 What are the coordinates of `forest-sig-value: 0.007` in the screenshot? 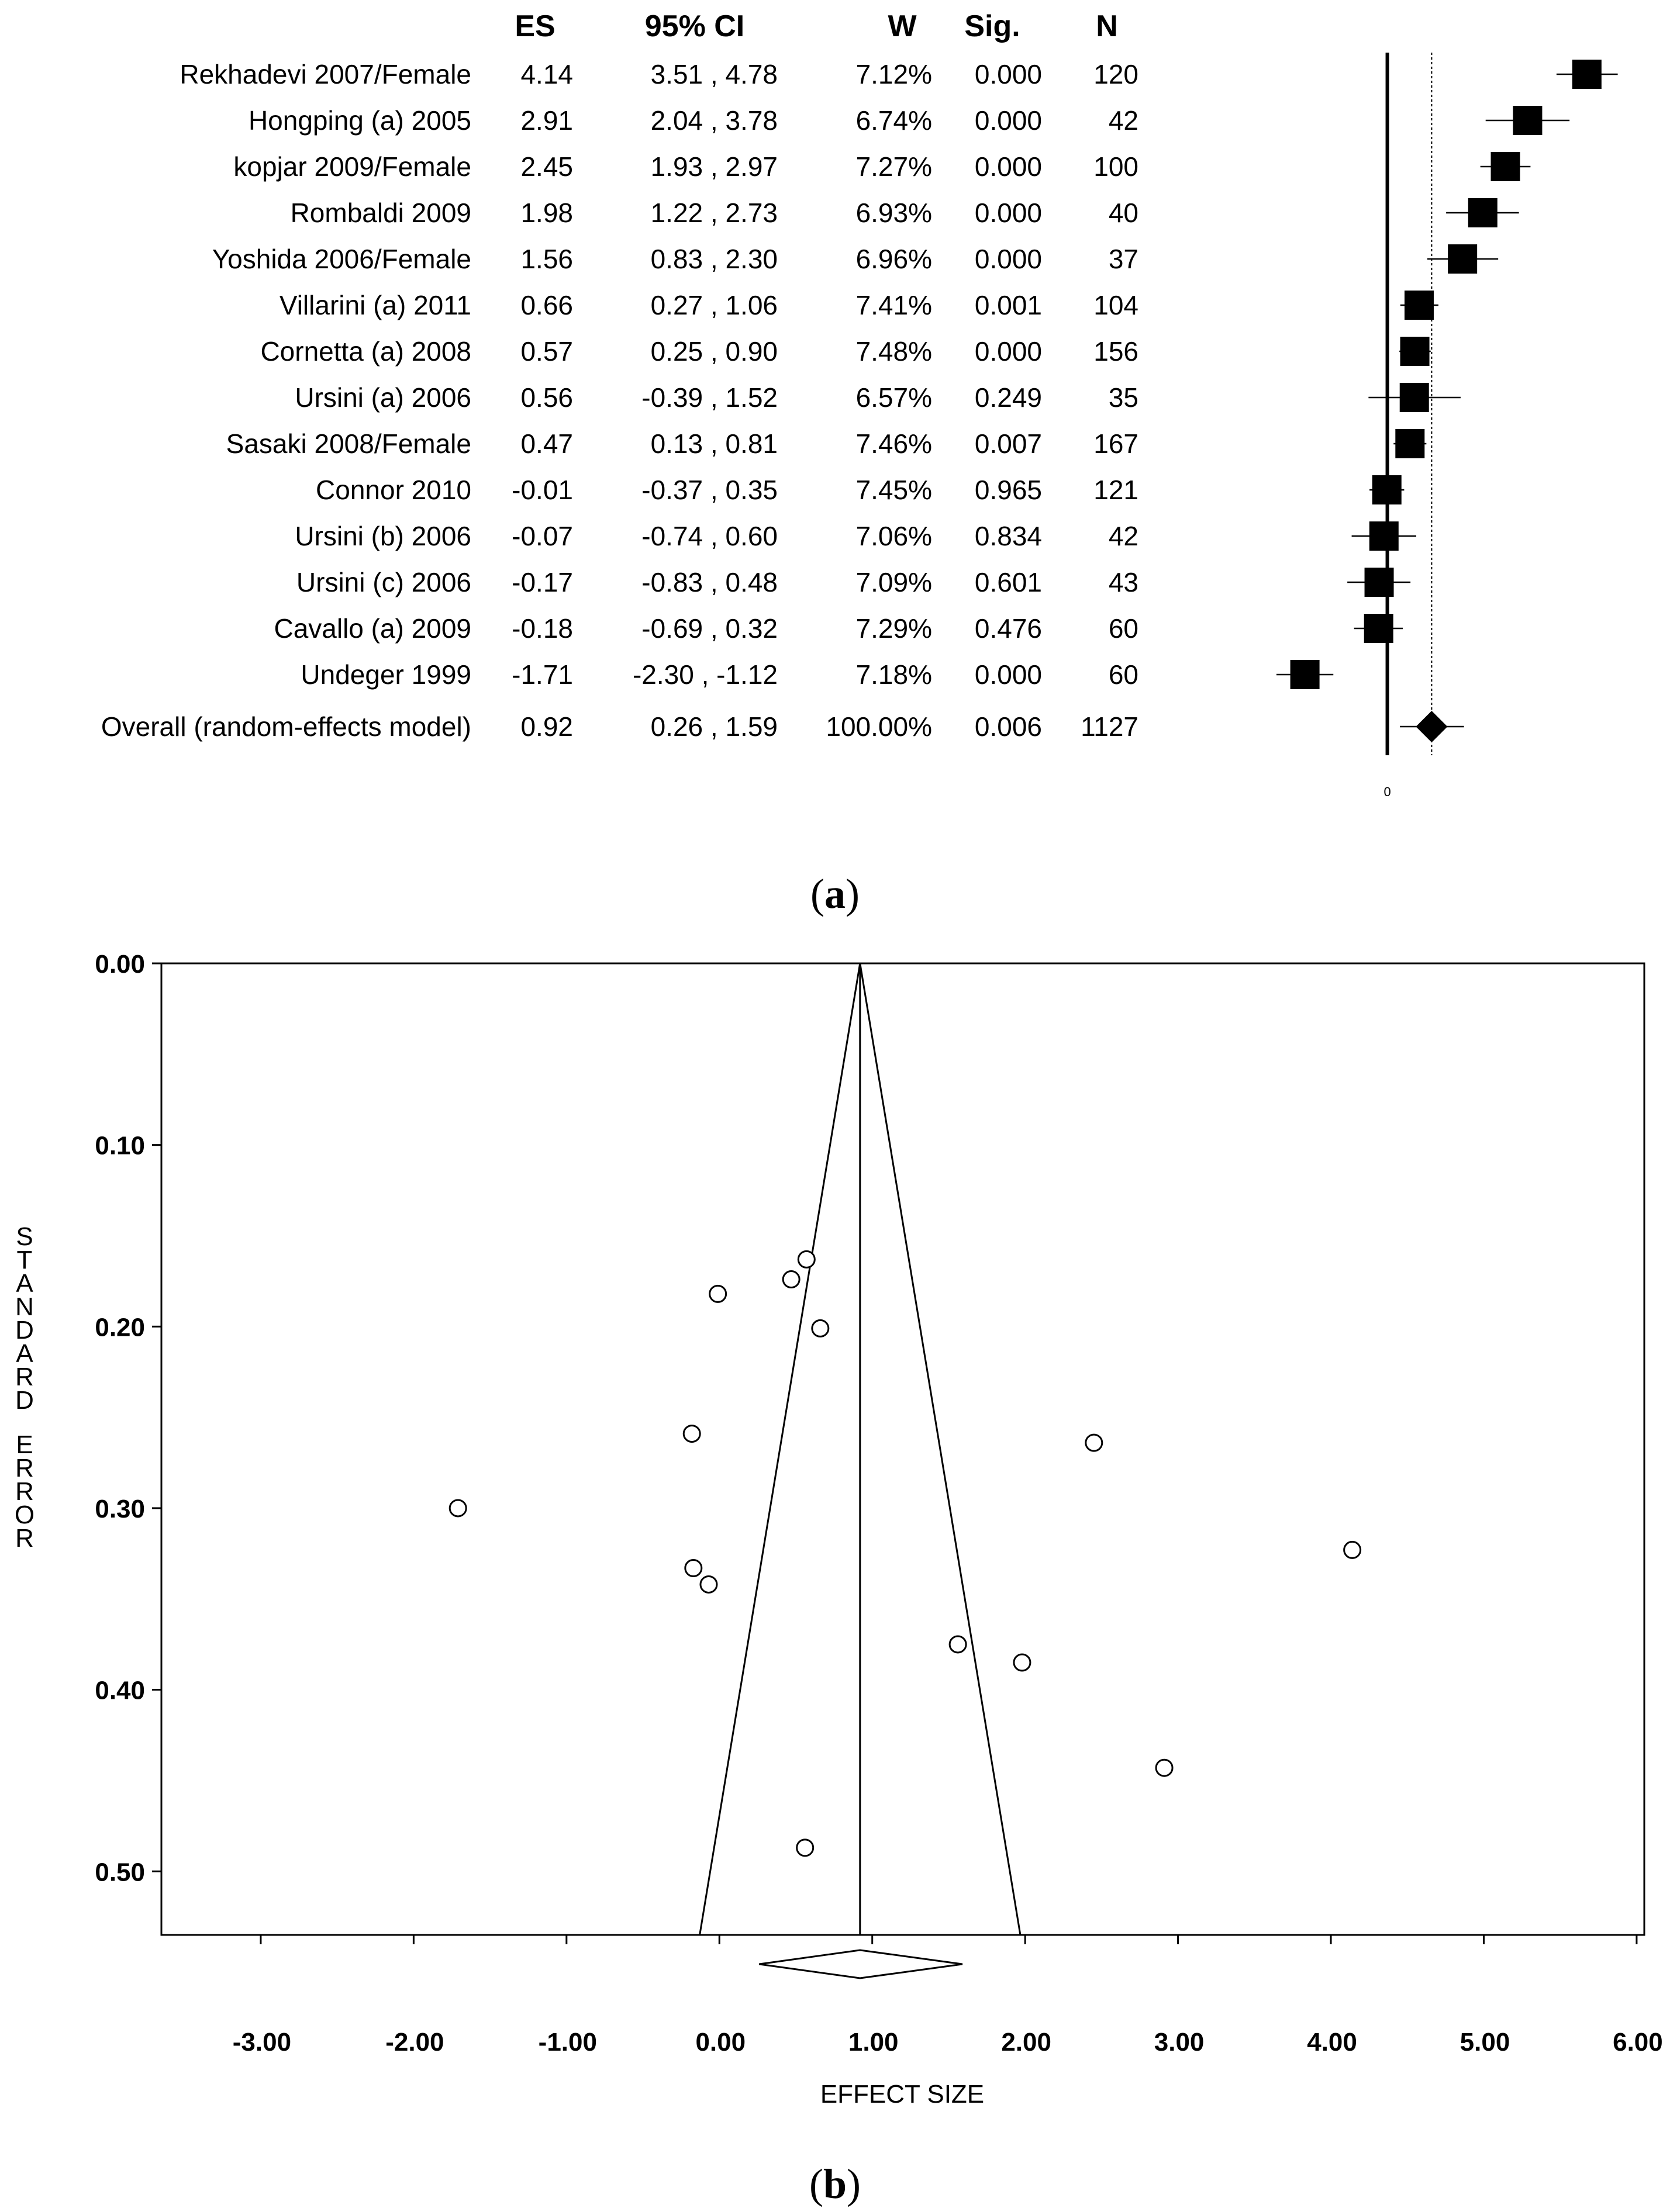 It's located at (1008, 443).